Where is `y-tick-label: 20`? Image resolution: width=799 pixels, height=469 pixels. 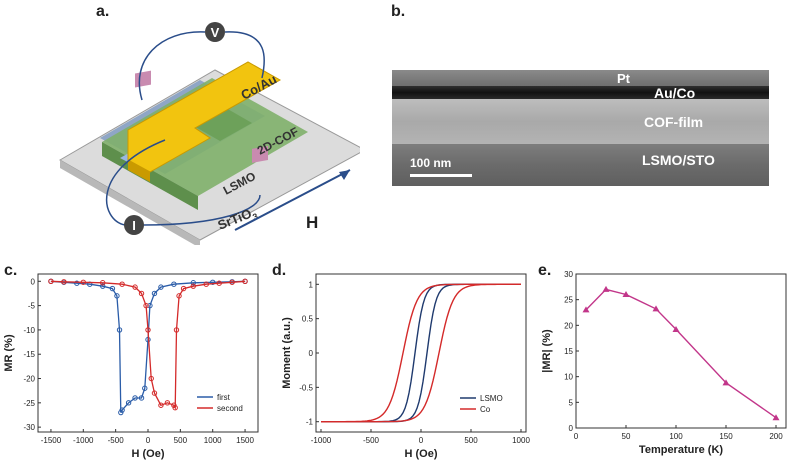
y-tick-label: 20 is located at coordinates (568, 325).